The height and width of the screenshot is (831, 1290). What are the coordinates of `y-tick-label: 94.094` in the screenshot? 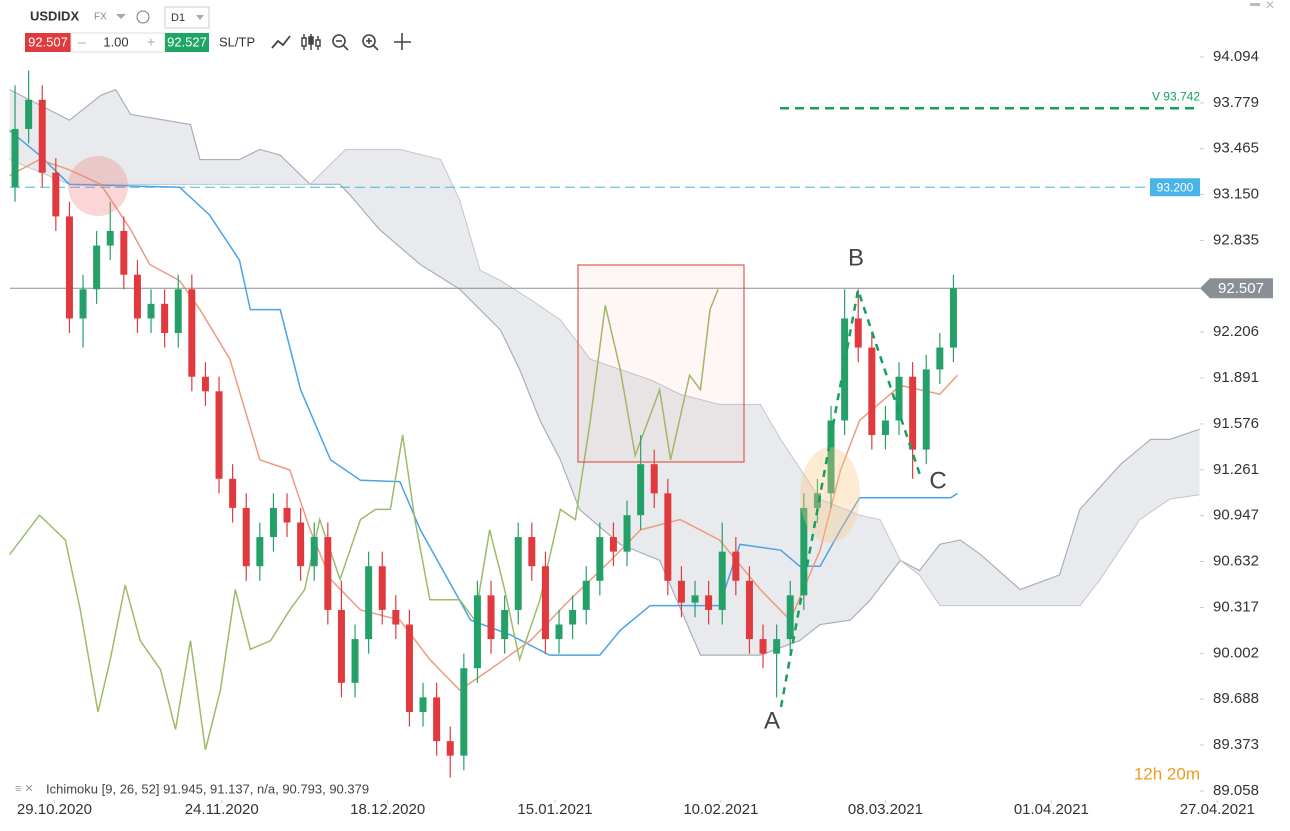 It's located at (1236, 56).